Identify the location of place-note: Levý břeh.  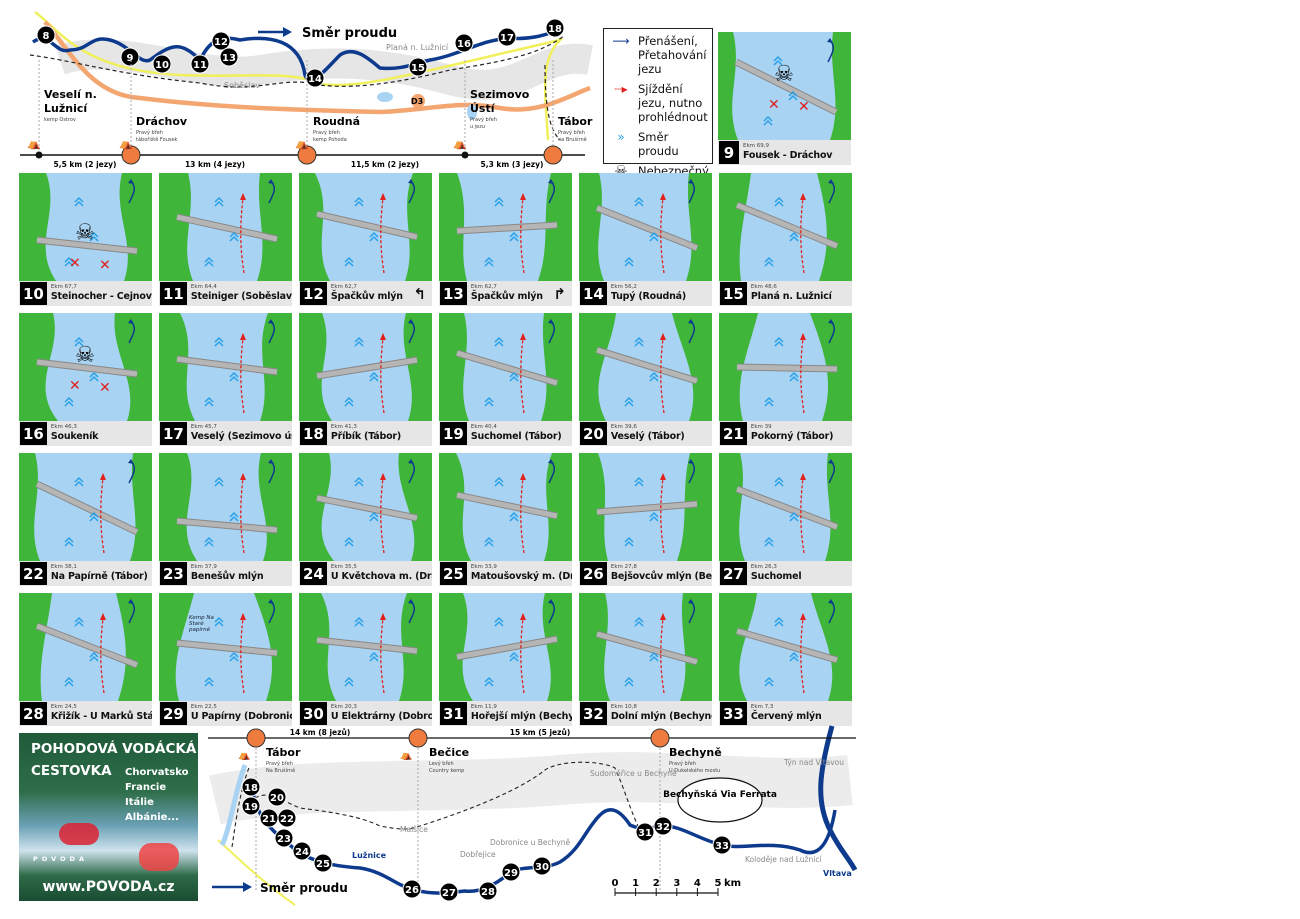
(441, 763).